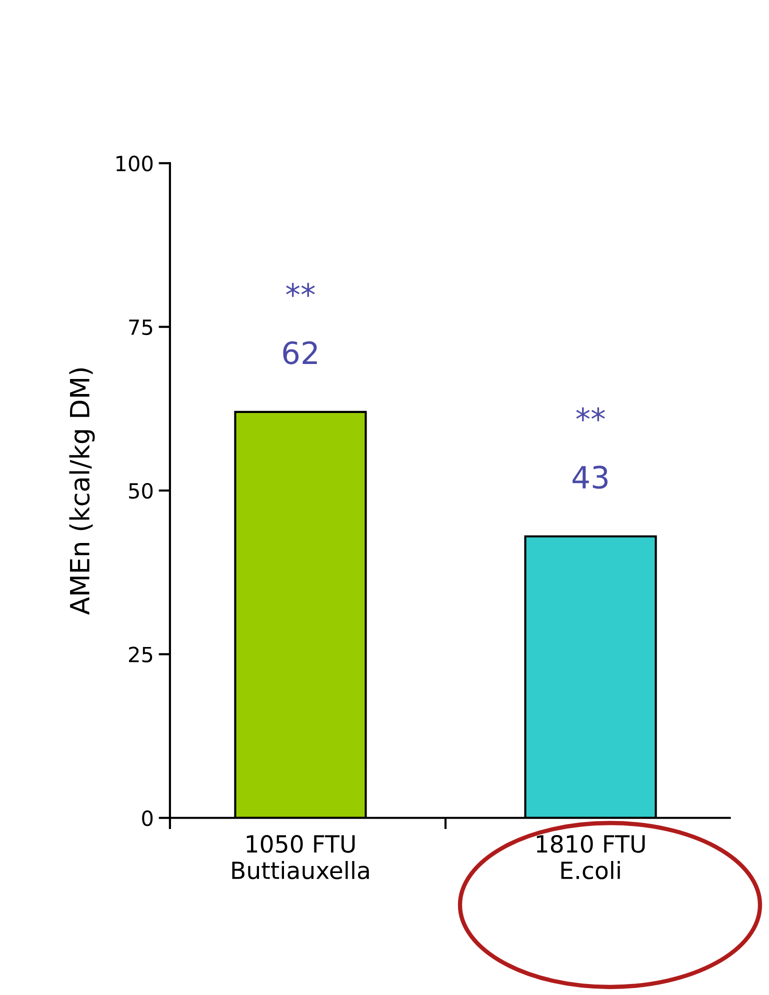  Describe the element at coordinates (82, 491) in the screenshot. I see `y-axis-title: AMEn (kcal/kg DM)` at that location.